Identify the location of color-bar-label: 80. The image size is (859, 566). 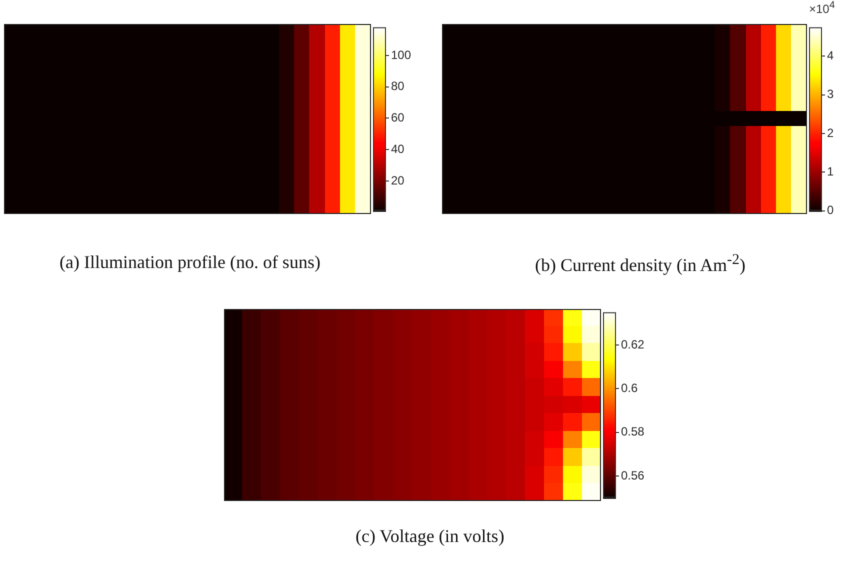
(398, 86).